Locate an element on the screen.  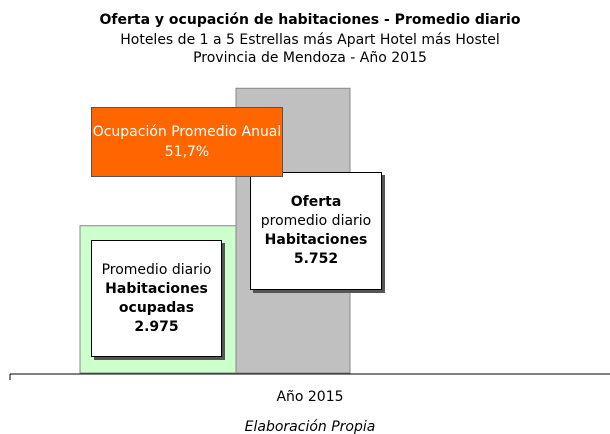
x-tick-label: Año 2015 is located at coordinates (309, 397).